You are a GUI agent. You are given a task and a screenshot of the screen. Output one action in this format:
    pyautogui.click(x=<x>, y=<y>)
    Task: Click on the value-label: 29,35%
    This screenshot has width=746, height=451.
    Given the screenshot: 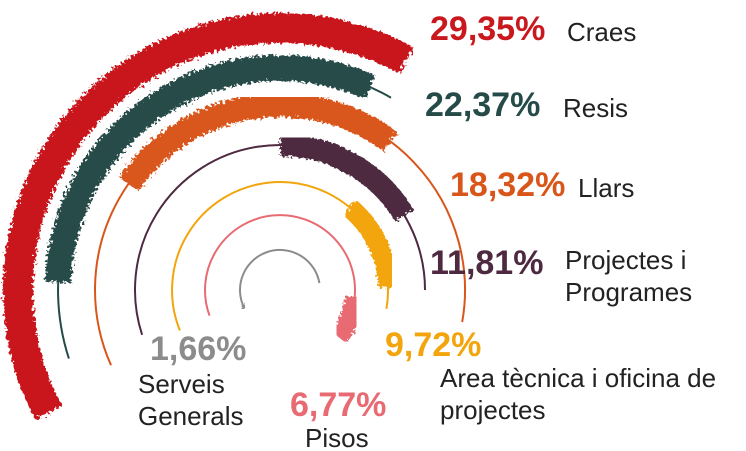 What is the action you would take?
    pyautogui.click(x=488, y=29)
    